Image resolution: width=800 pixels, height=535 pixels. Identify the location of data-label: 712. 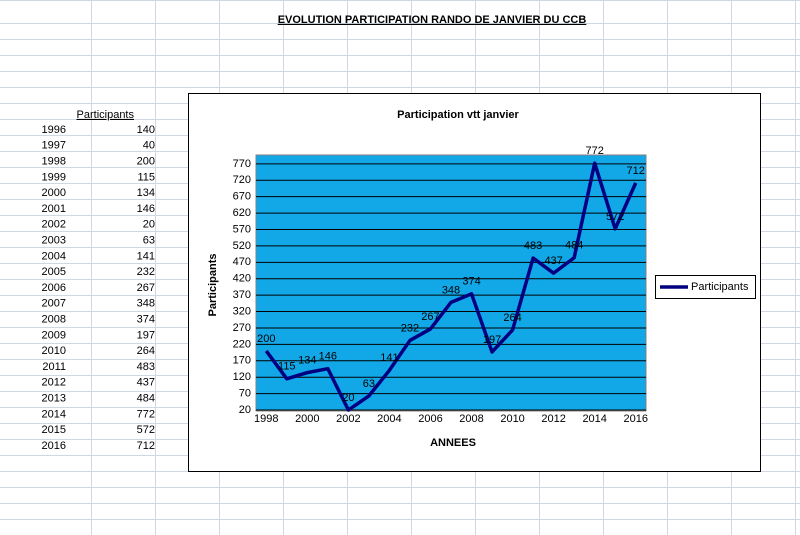
(636, 171).